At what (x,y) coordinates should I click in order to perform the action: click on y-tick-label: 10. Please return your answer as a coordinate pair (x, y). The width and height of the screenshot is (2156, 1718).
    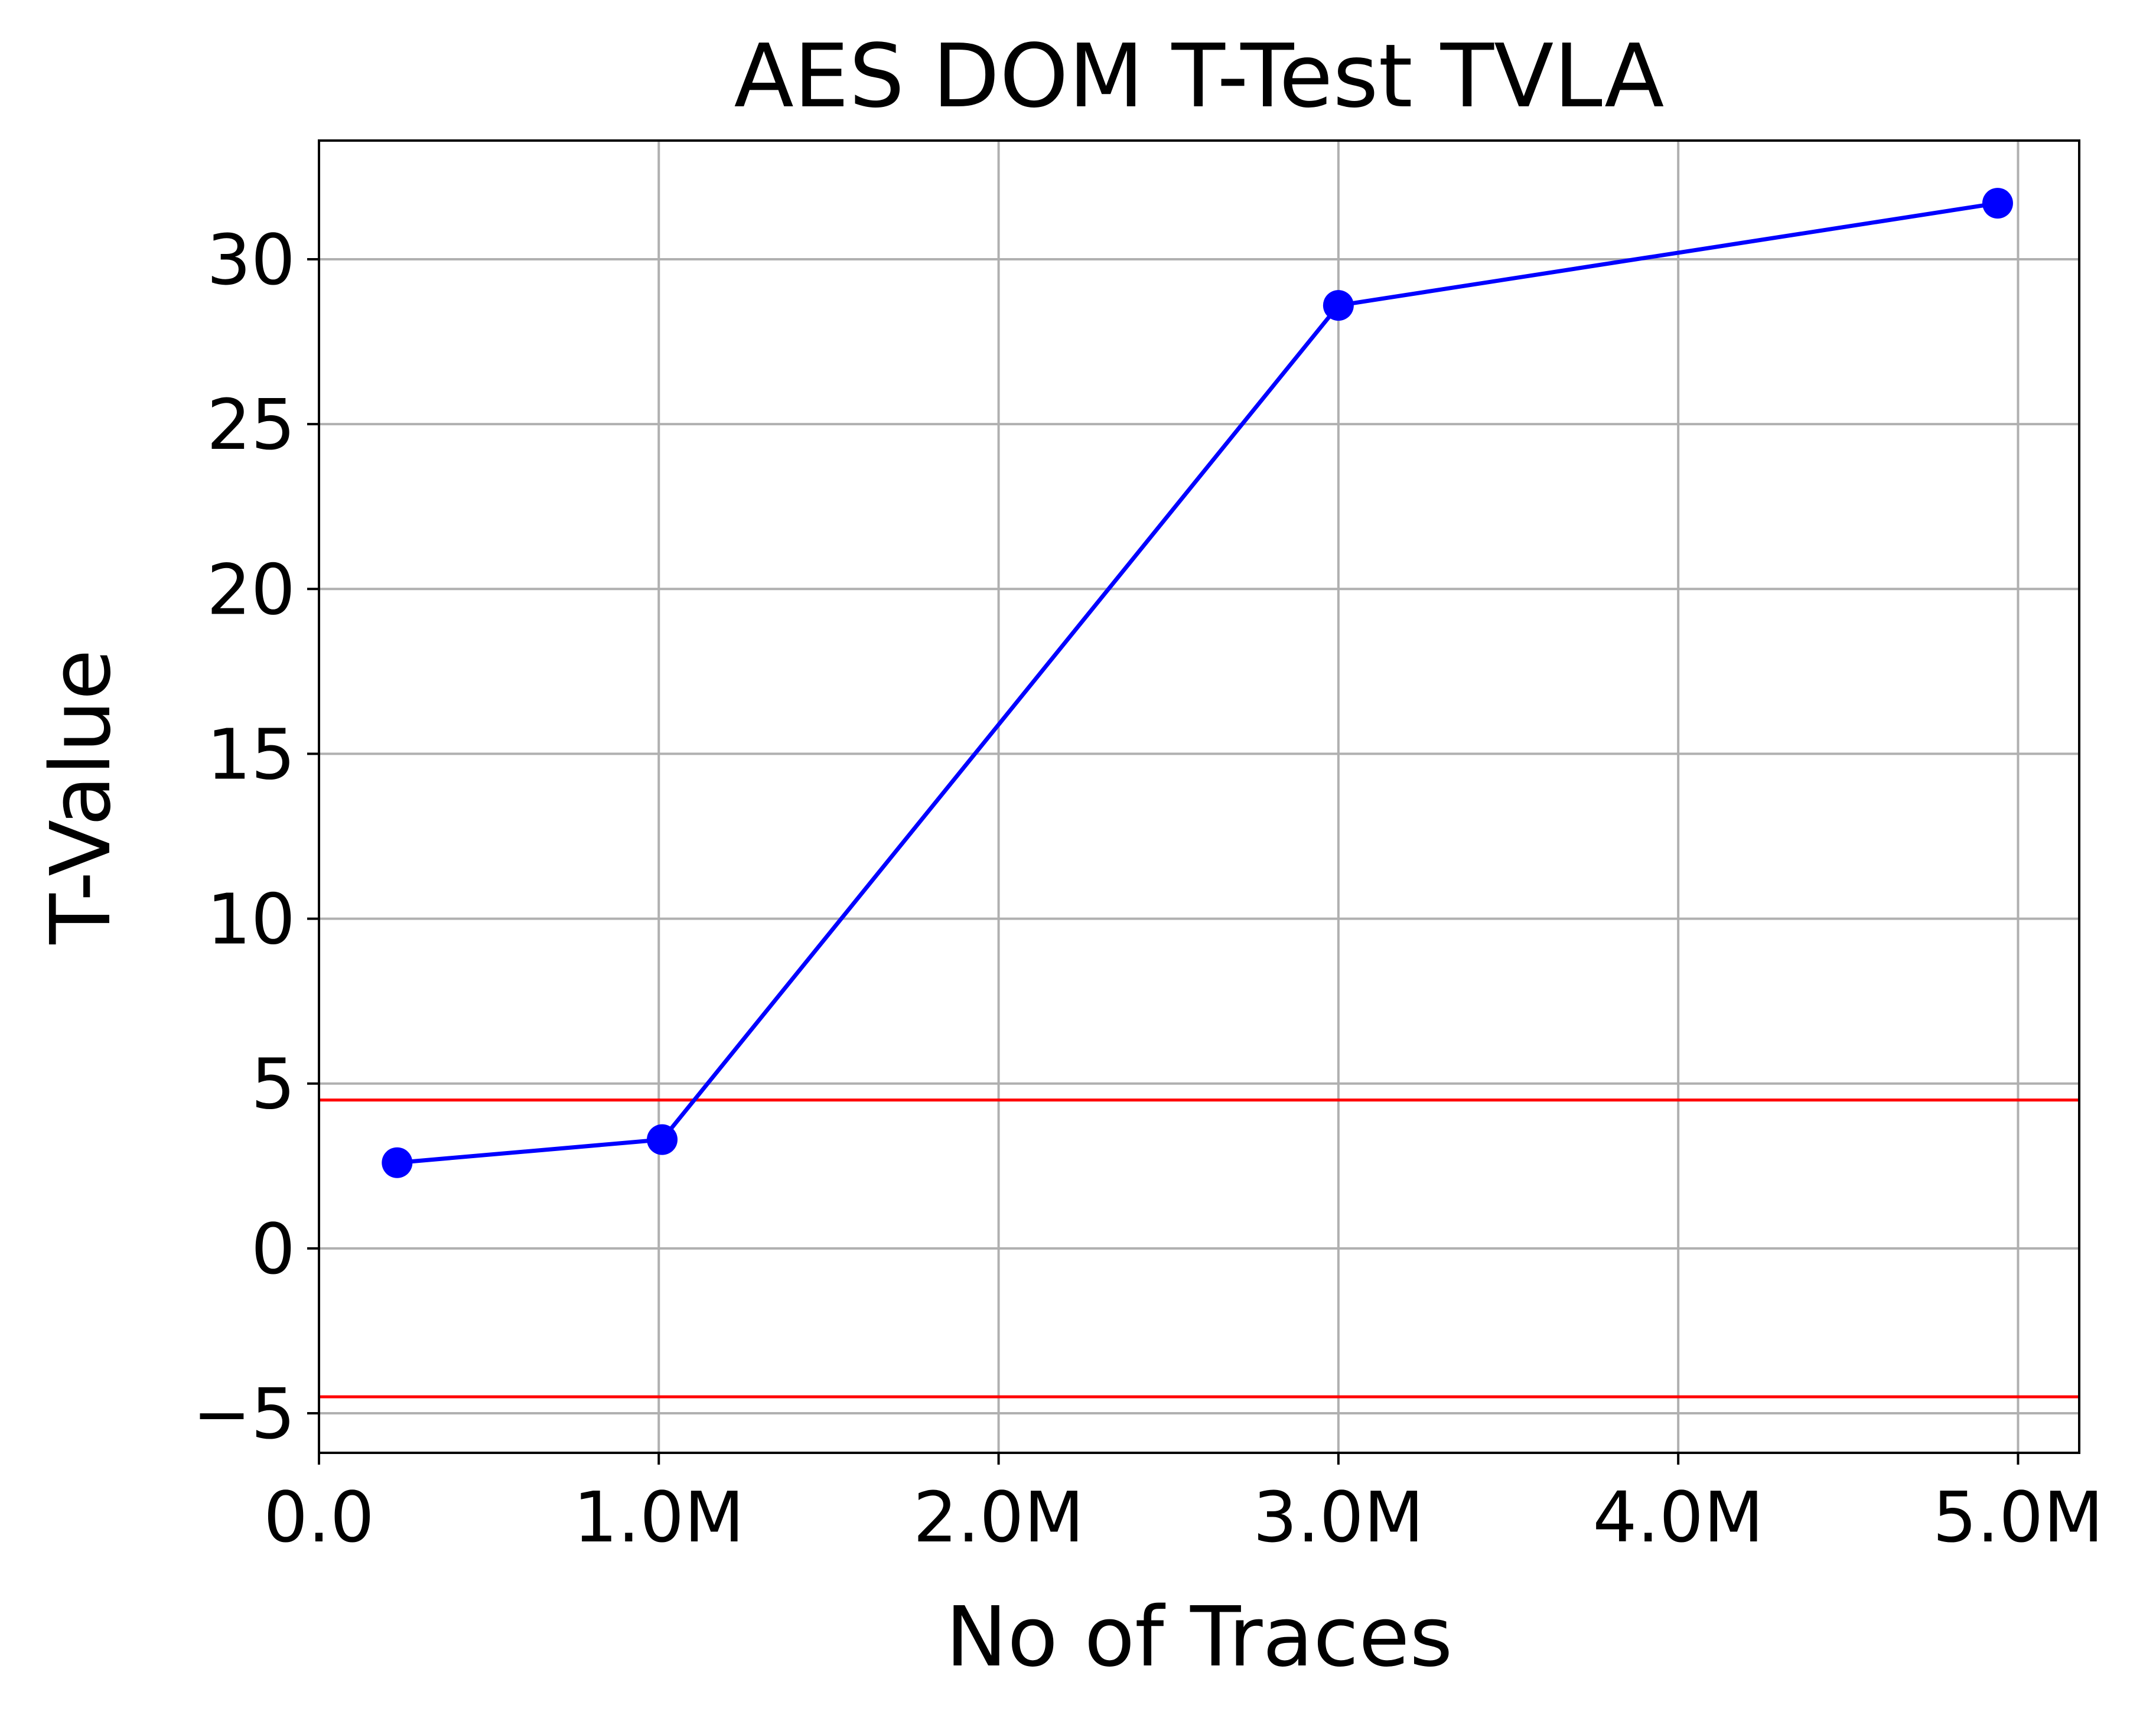
    Looking at the image, I should click on (251, 919).